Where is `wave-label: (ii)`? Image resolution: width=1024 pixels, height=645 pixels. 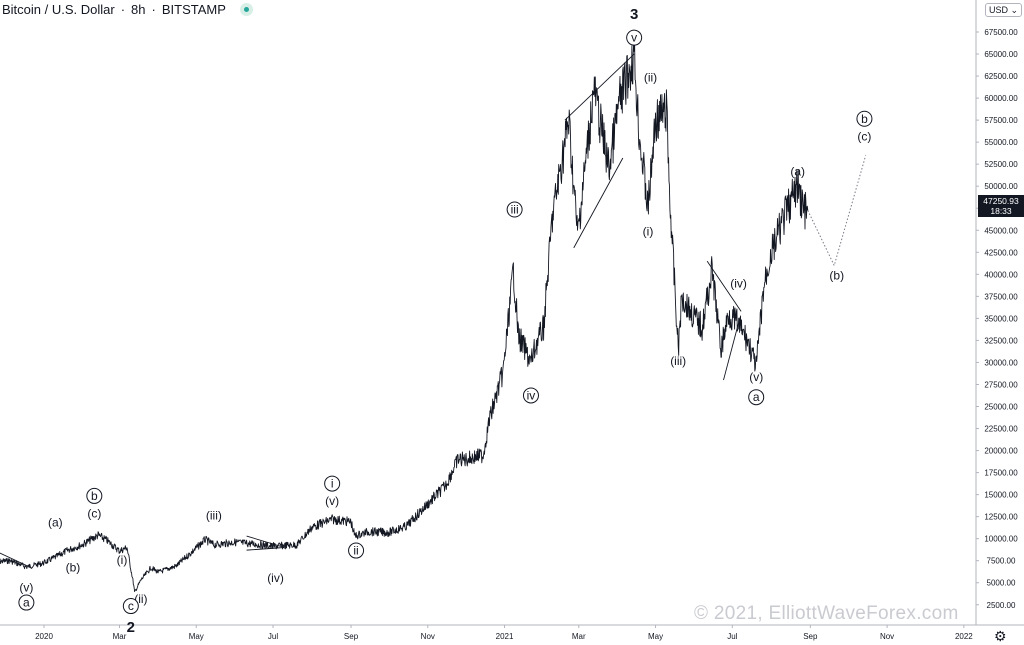
wave-label: (ii) is located at coordinates (650, 77).